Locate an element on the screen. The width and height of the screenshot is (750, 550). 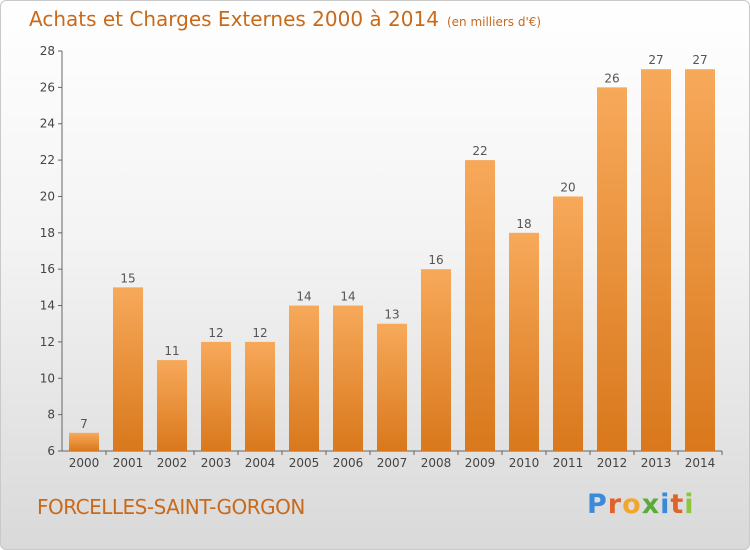
y-tick-label: 20 is located at coordinates (47, 196).